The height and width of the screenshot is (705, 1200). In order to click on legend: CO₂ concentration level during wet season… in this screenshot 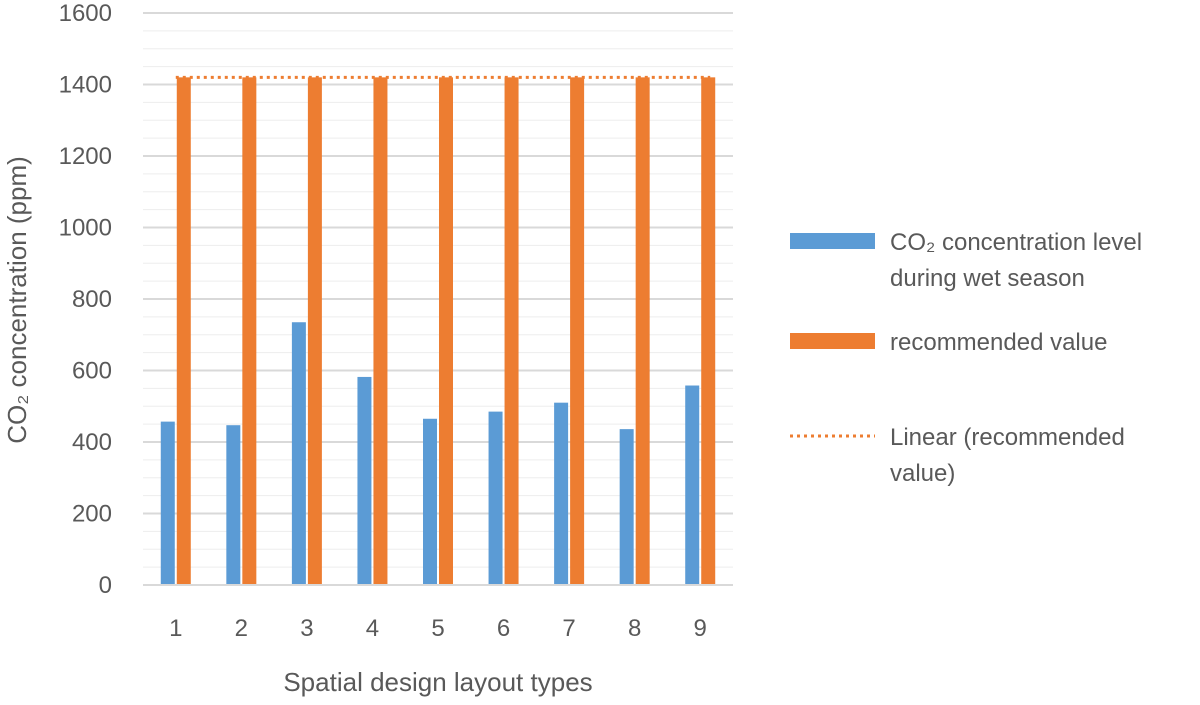, I will do `click(966, 358)`.